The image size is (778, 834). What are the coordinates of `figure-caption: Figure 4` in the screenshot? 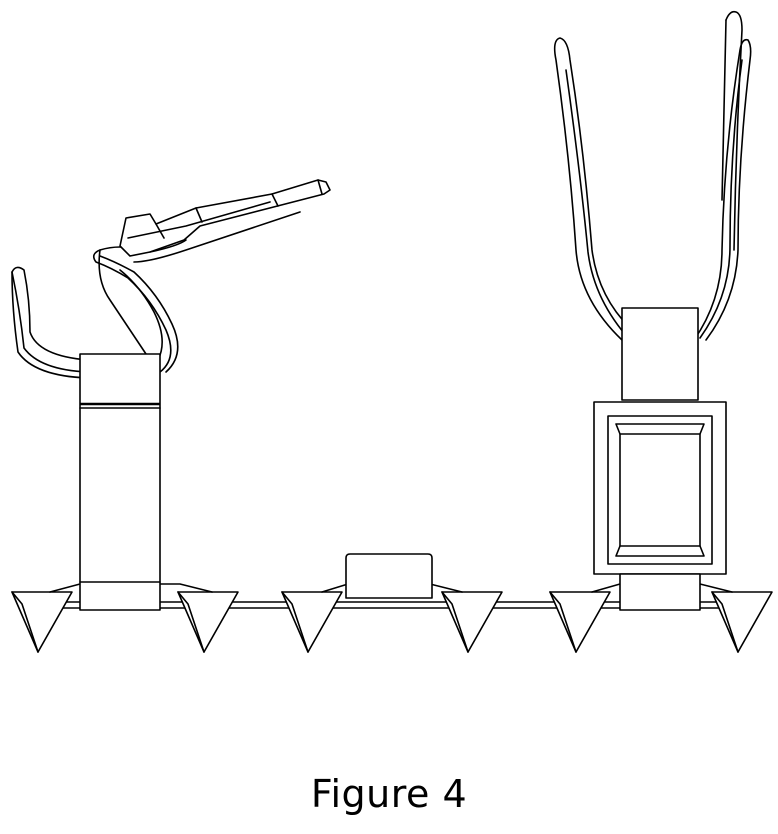 It's located at (389, 794).